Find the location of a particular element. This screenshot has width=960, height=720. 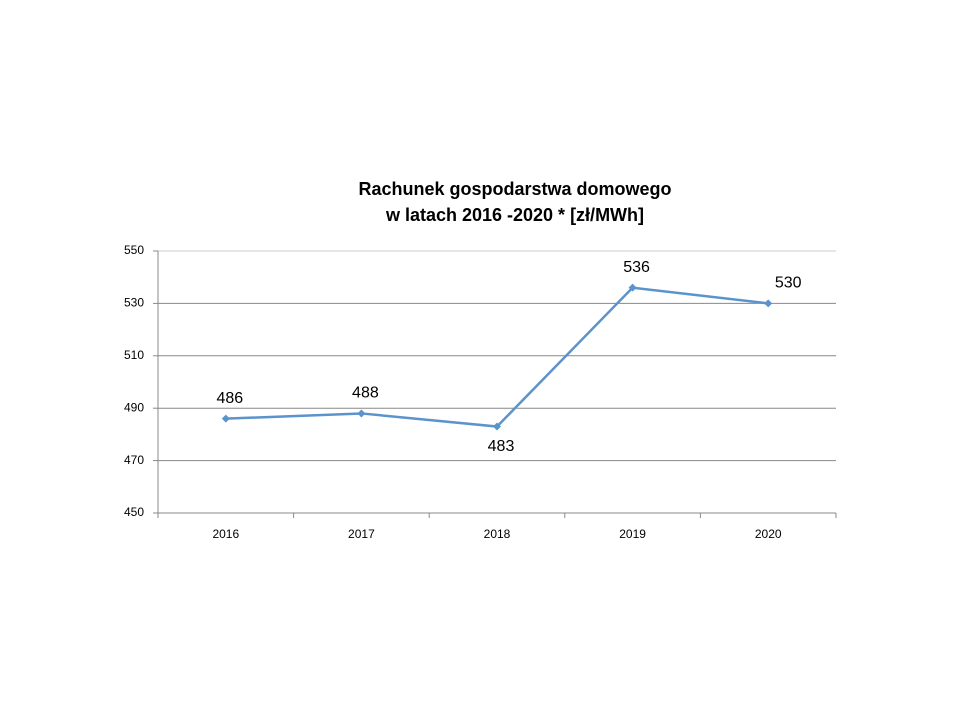

data-label: 486 is located at coordinates (229, 398).